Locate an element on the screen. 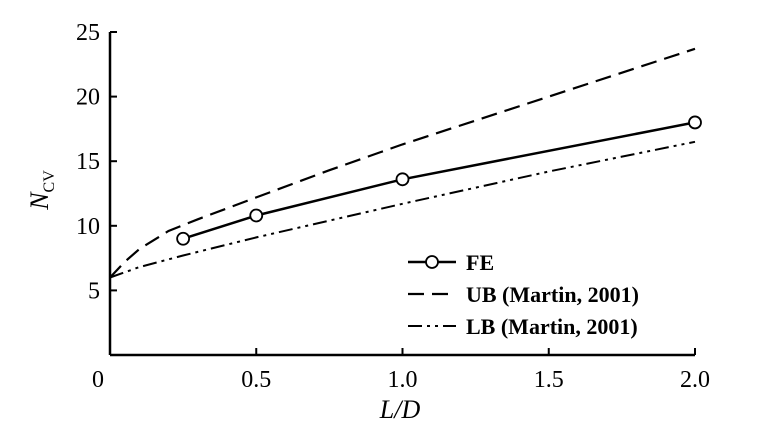 The image size is (760, 429). x-tick-label: 2.0 is located at coordinates (695, 380).